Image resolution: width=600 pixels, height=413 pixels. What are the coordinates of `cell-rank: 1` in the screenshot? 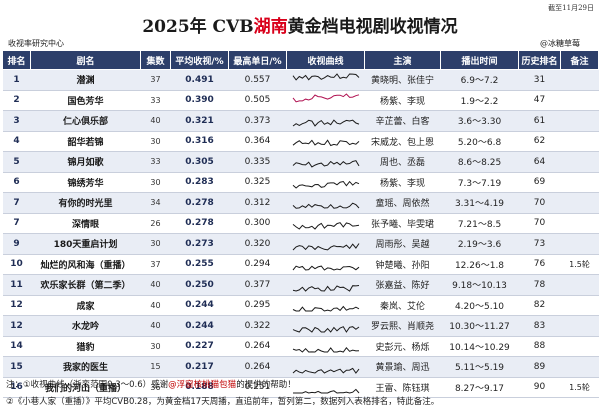 It's located at (16, 80).